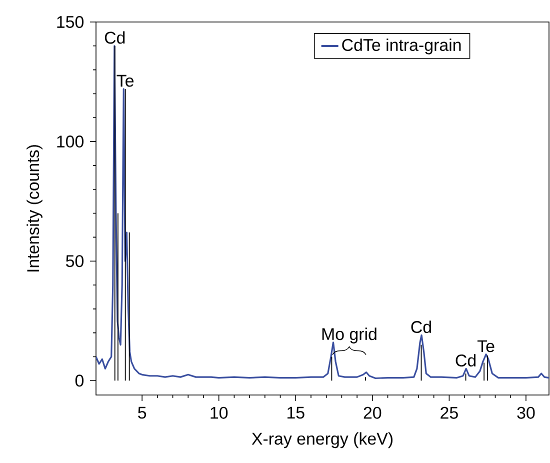 The width and height of the screenshot is (550, 463). What do you see at coordinates (70, 142) in the screenshot?
I see `y-tick-label: 100` at bounding box center [70, 142].